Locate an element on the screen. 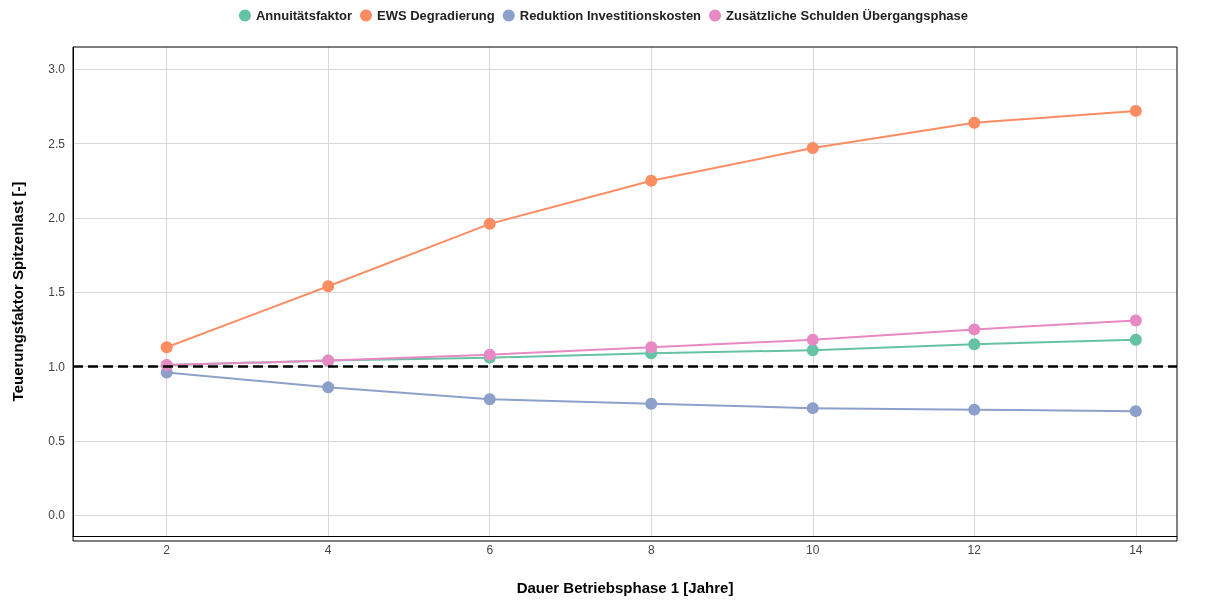  x-tick-label: 2 is located at coordinates (167, 550).